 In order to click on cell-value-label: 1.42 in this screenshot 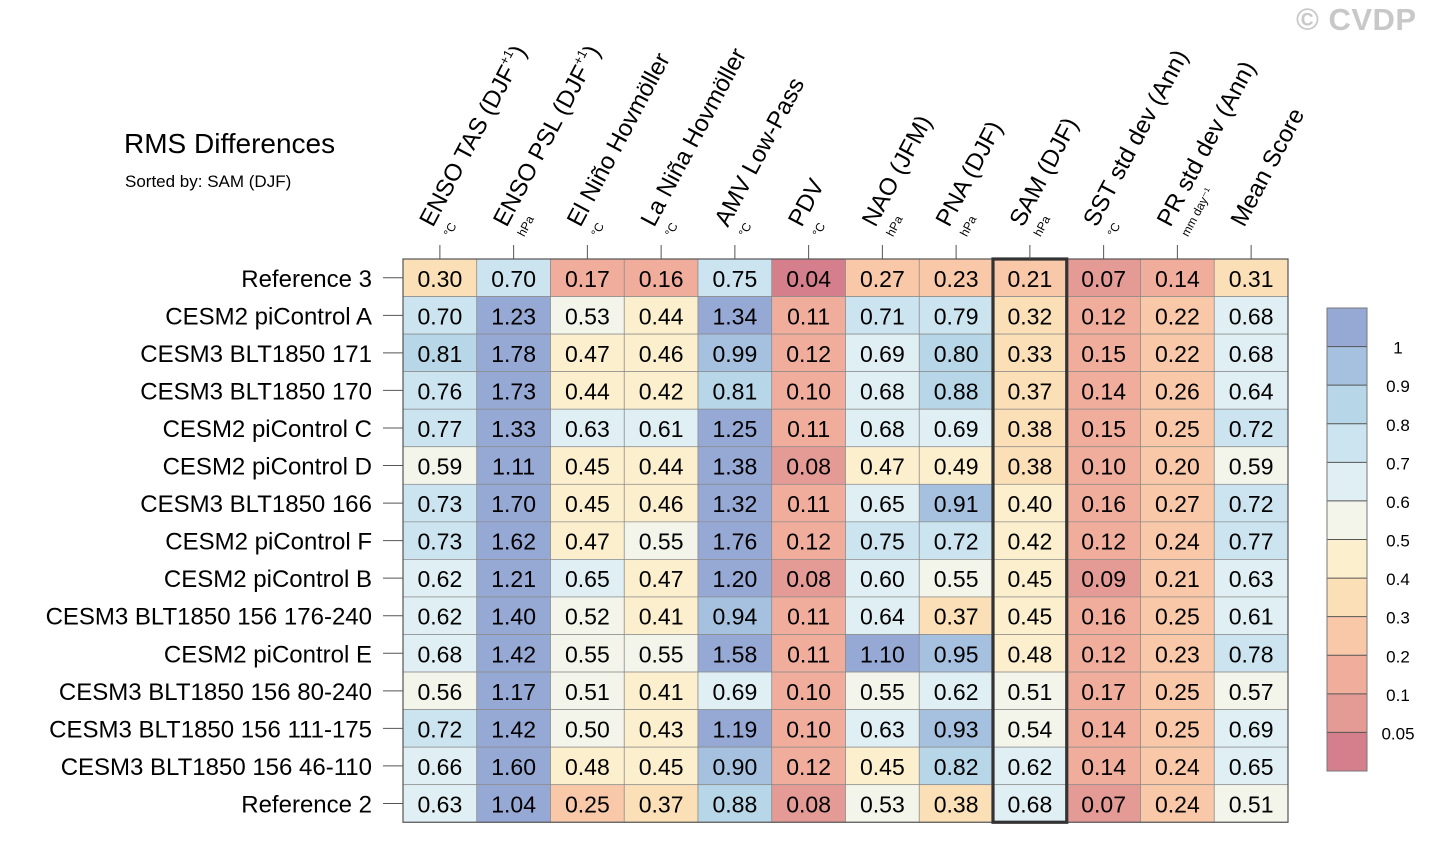, I will do `click(513, 729)`.